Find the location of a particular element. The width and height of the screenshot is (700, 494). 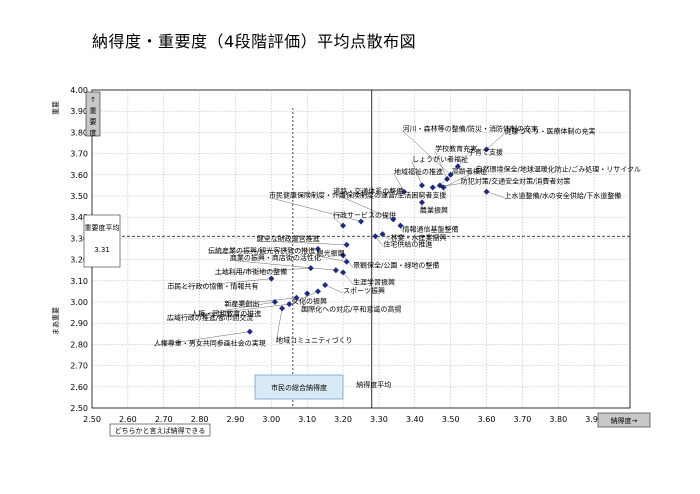

point-label: 地域コミュニティづくり is located at coordinates (314, 339).